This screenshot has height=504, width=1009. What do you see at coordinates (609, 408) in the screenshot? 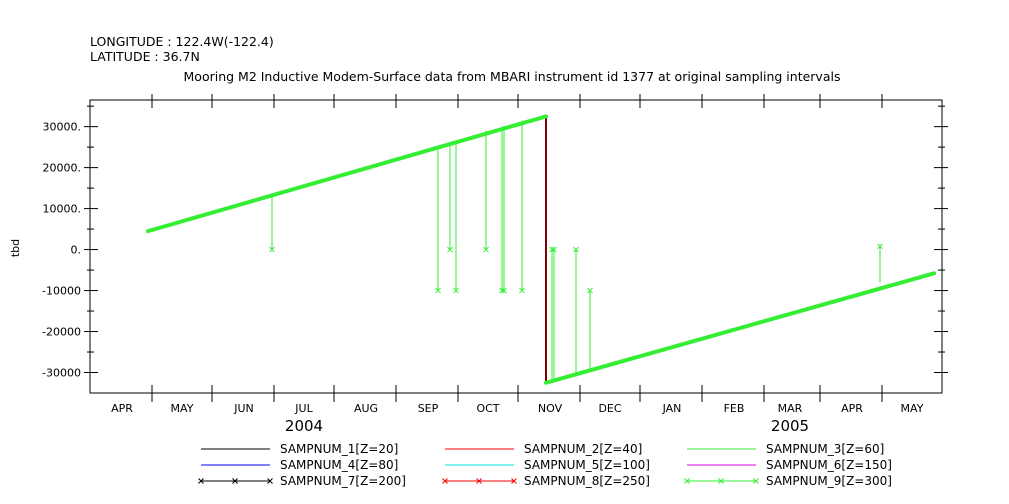
I see `x-tick-label: DEC` at bounding box center [609, 408].